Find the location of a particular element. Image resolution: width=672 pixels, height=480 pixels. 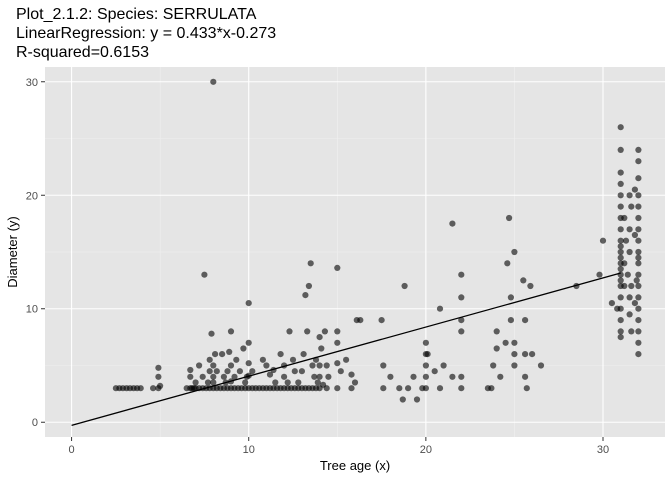

title-line-1: Plot_2.1.2: Species: SERRULATA is located at coordinates (136, 14).